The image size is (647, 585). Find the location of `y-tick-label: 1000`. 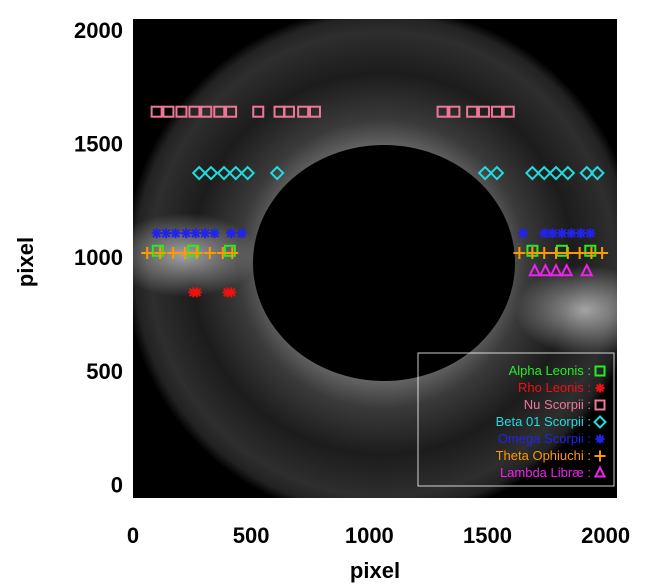

y-tick-label: 1000 is located at coordinates (98, 257).